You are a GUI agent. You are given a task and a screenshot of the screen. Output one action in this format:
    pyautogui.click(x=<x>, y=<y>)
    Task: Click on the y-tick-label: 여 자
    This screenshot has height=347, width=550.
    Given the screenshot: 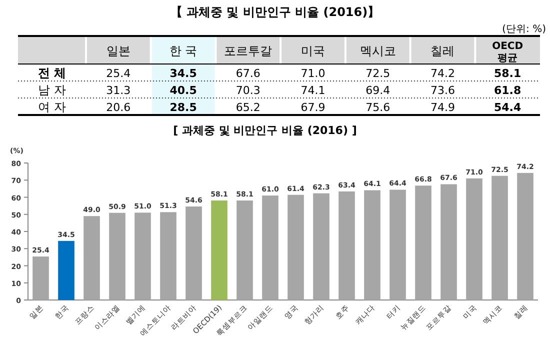 What is the action you would take?
    pyautogui.click(x=52, y=107)
    